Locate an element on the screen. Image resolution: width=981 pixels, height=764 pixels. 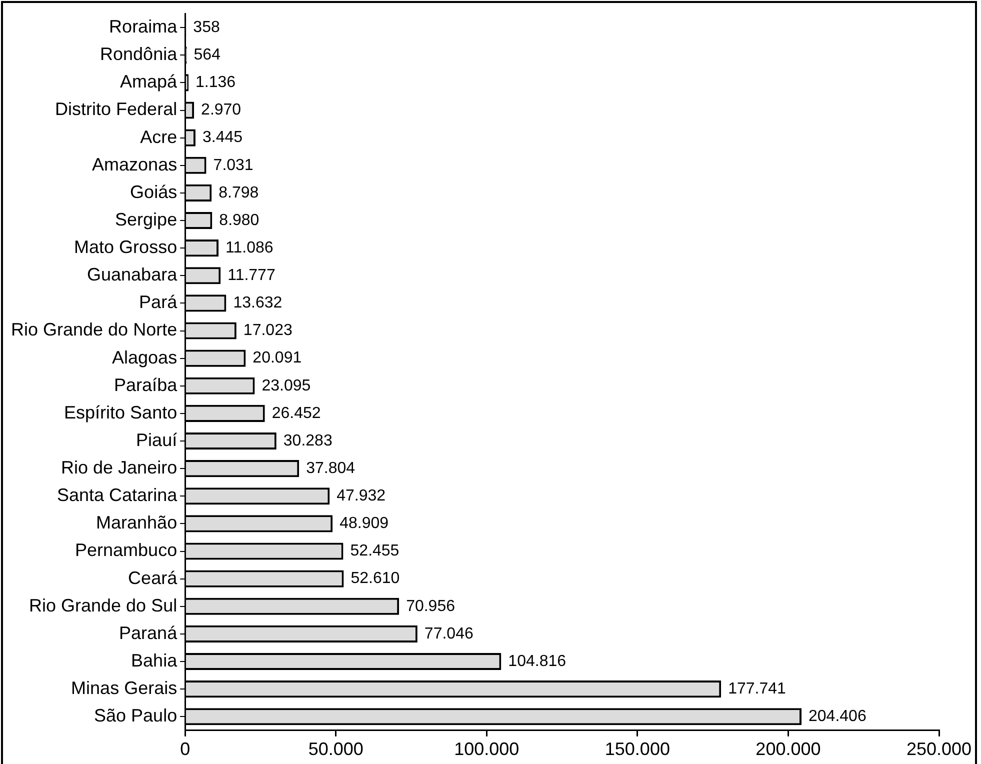
y-tick-label: Maranhão is located at coordinates (137, 522).